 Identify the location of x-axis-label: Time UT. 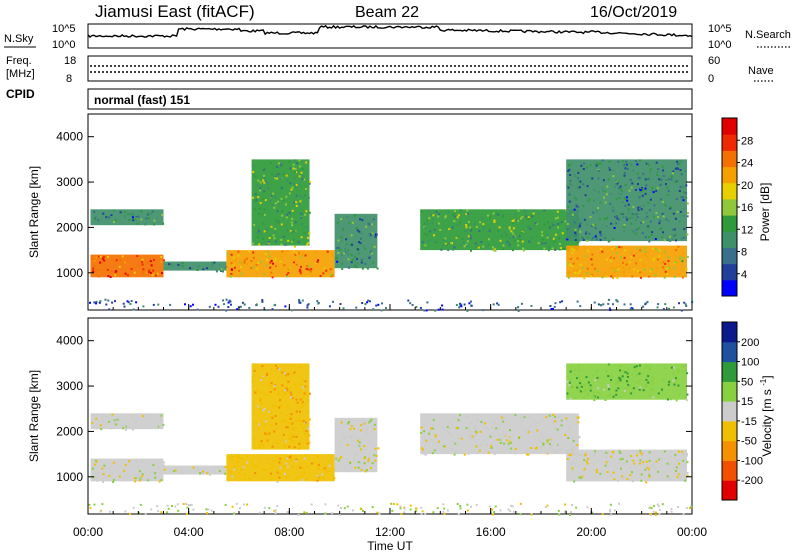
(390, 546).